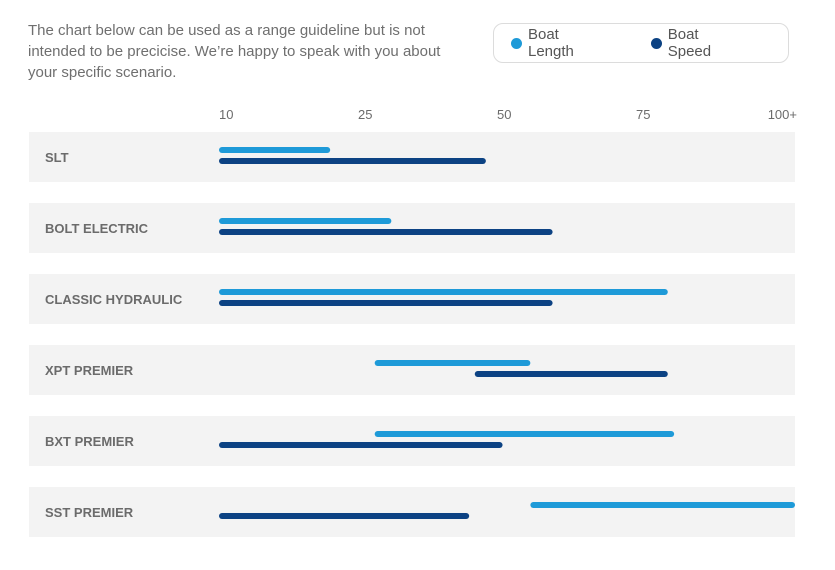  Describe the element at coordinates (641, 43) in the screenshot. I see `chart-legend: Boat Length Boat Speed` at that location.